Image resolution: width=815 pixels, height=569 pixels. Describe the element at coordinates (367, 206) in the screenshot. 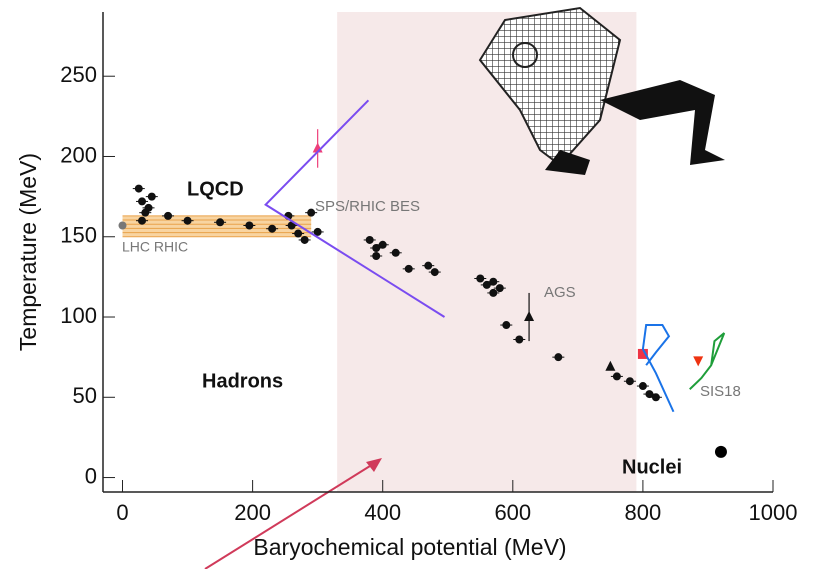

I see `annotation: SPS/RHIC BES` at that location.